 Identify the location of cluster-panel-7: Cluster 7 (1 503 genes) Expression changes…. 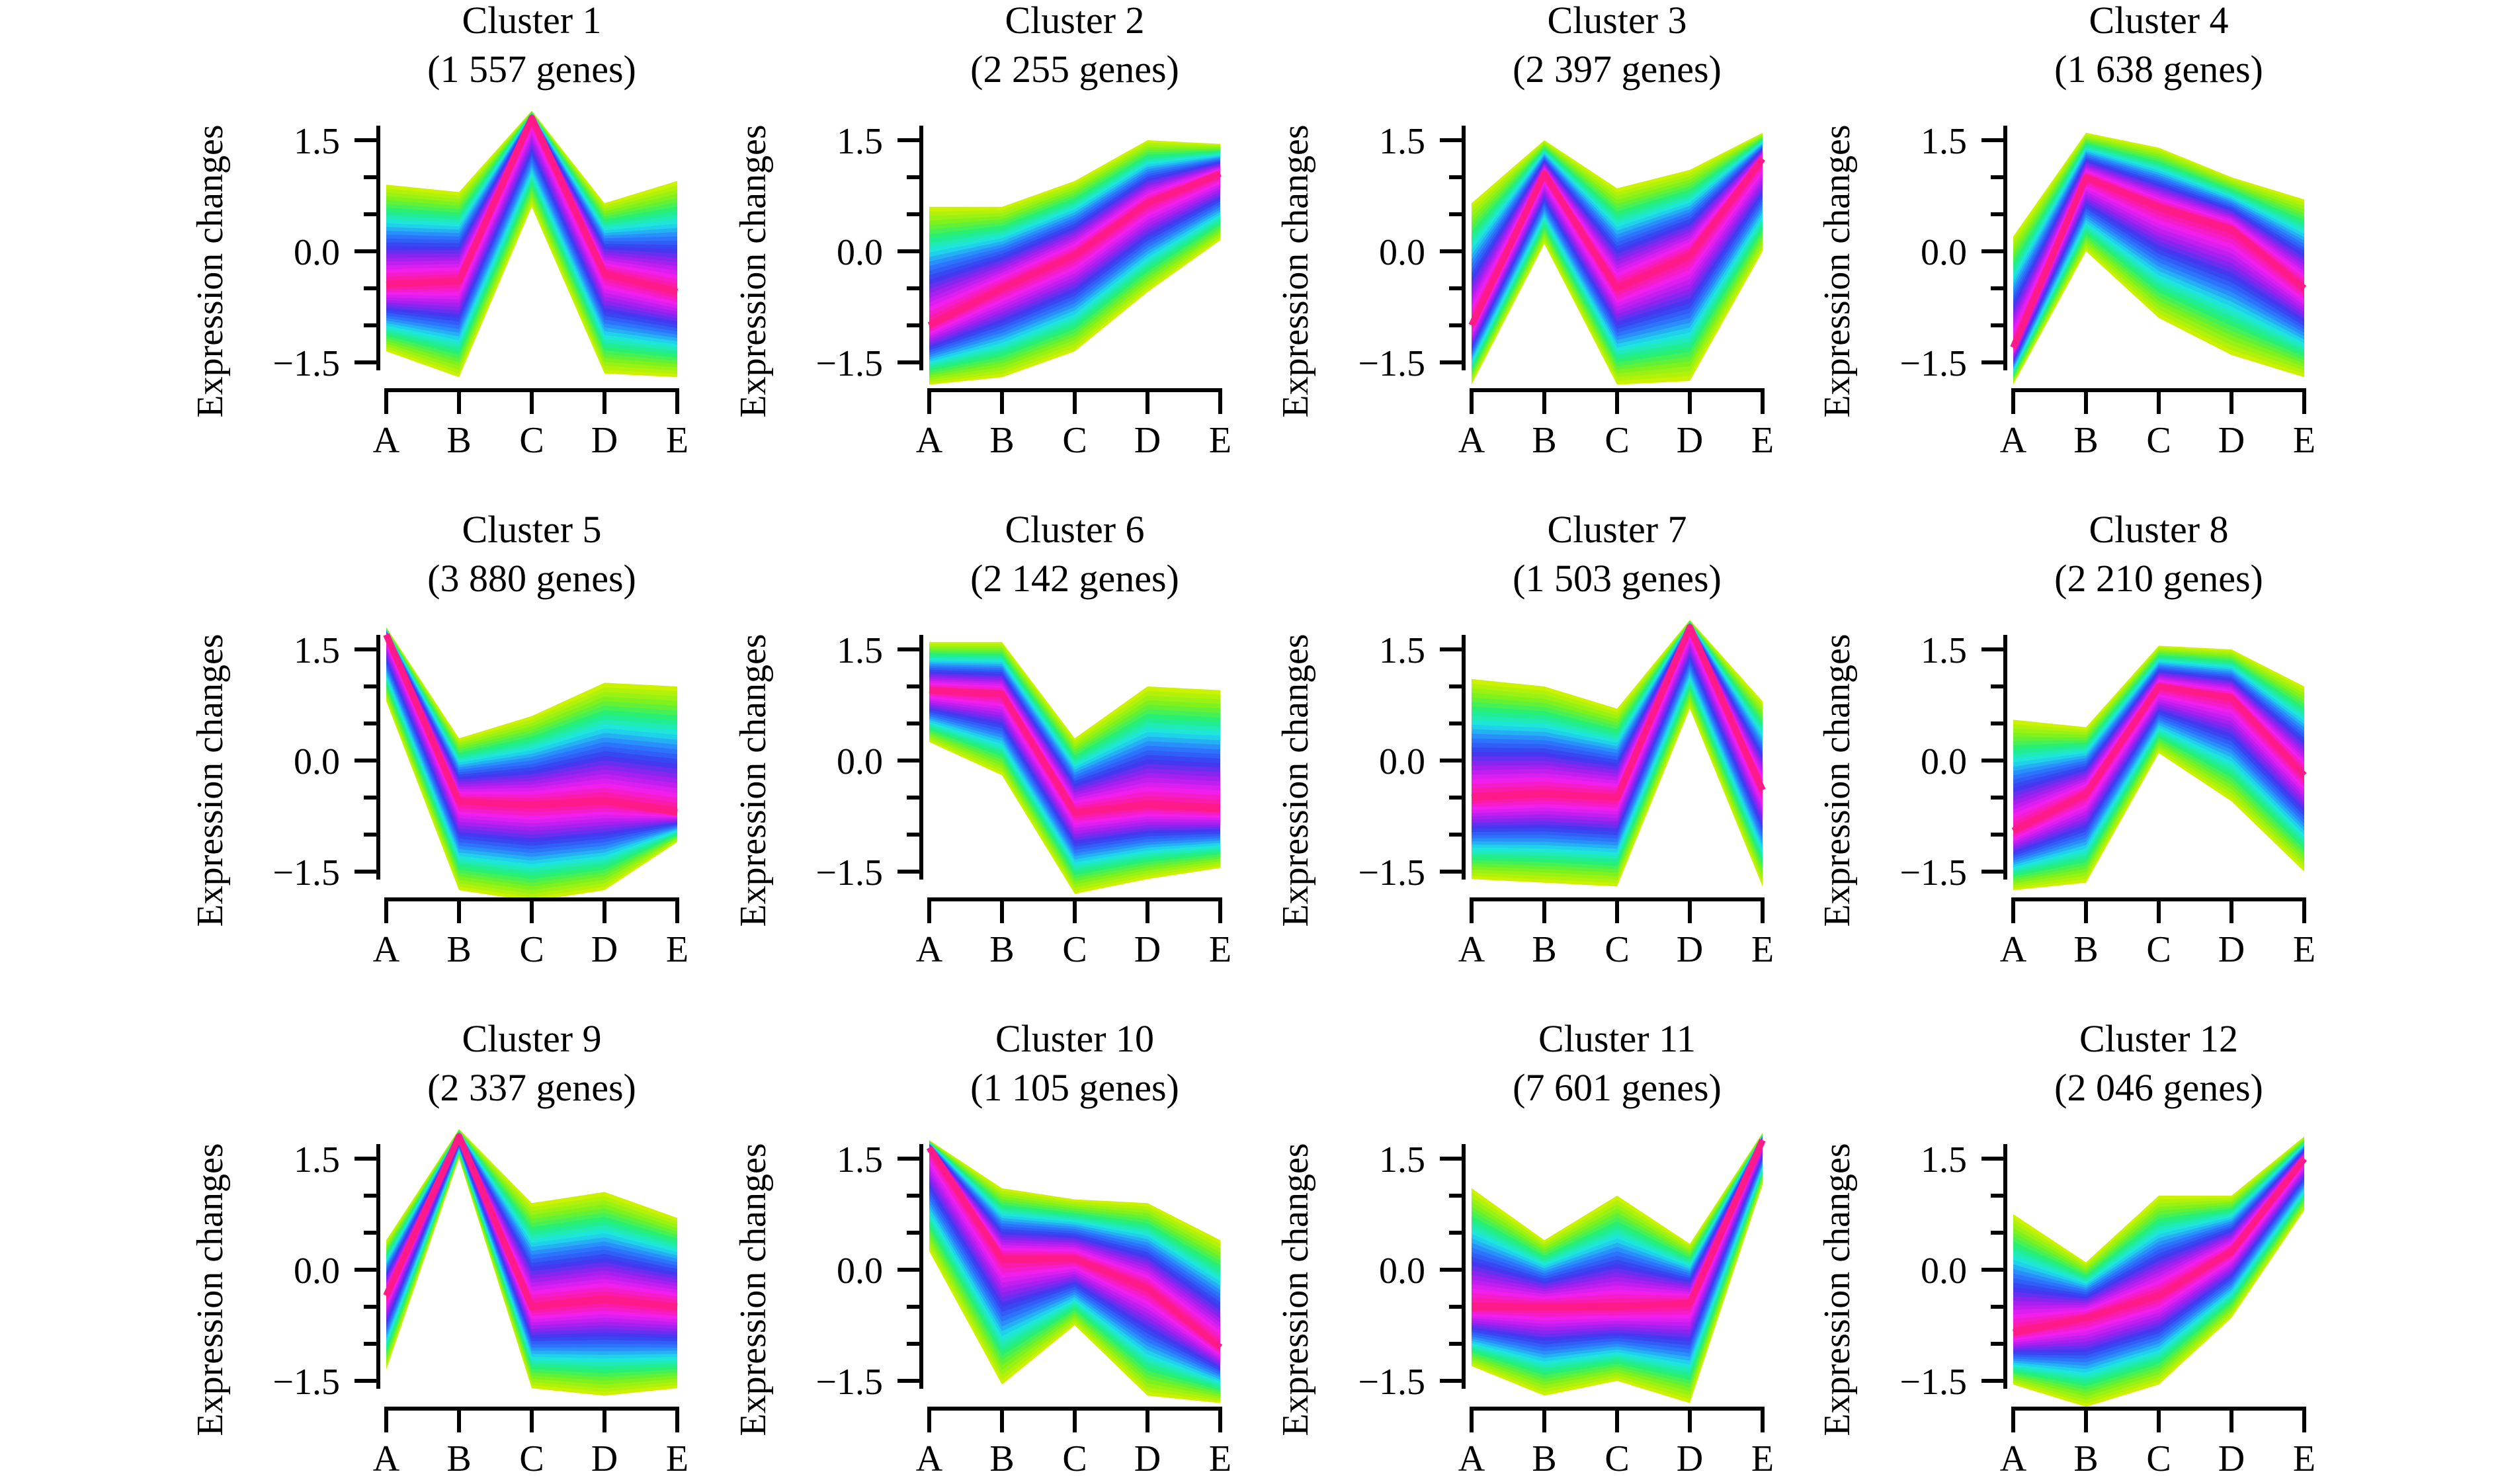
(1524, 739).